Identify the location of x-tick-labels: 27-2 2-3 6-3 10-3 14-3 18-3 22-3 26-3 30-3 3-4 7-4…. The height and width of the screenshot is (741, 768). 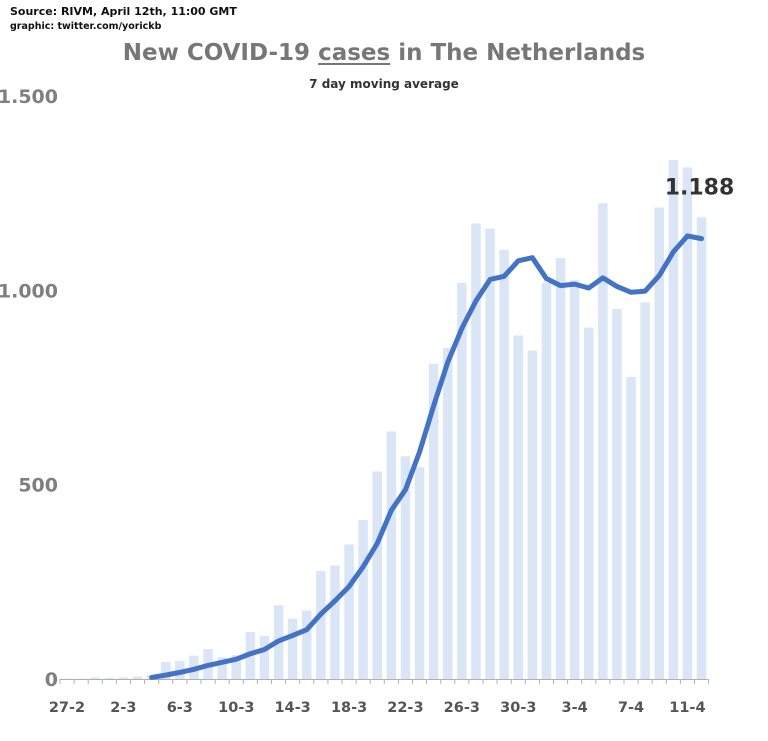
(377, 708).